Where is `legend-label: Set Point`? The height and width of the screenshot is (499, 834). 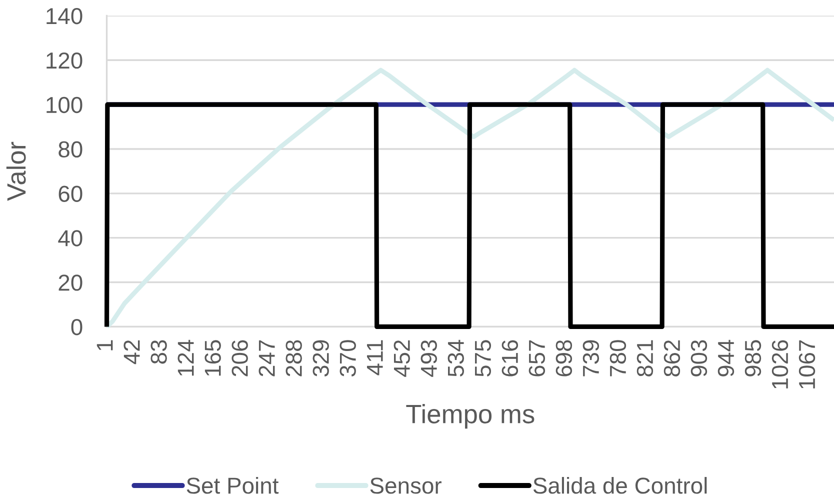
legend-label: Set Point is located at coordinates (232, 485).